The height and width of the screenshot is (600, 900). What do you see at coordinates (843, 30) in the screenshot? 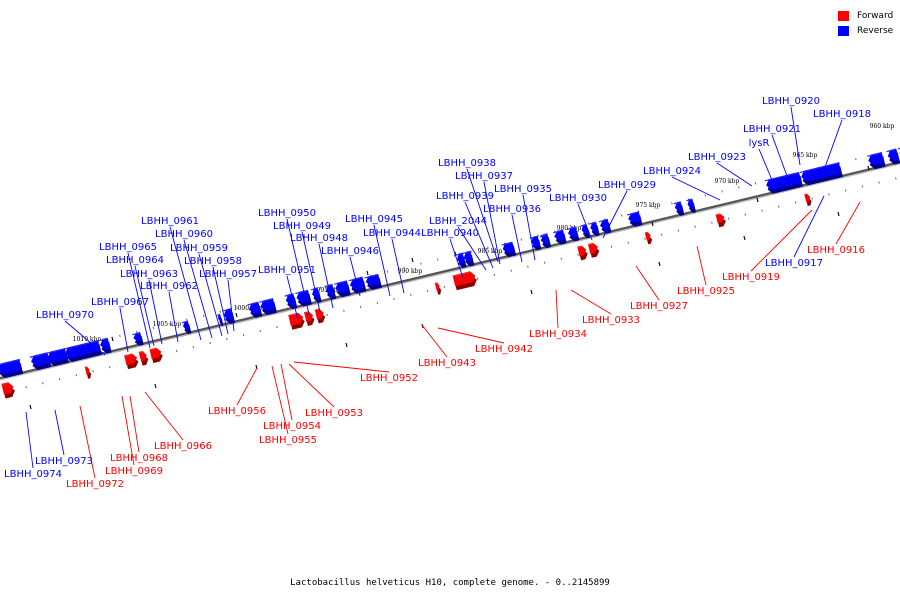
I see `reverse-swatch` at bounding box center [843, 30].